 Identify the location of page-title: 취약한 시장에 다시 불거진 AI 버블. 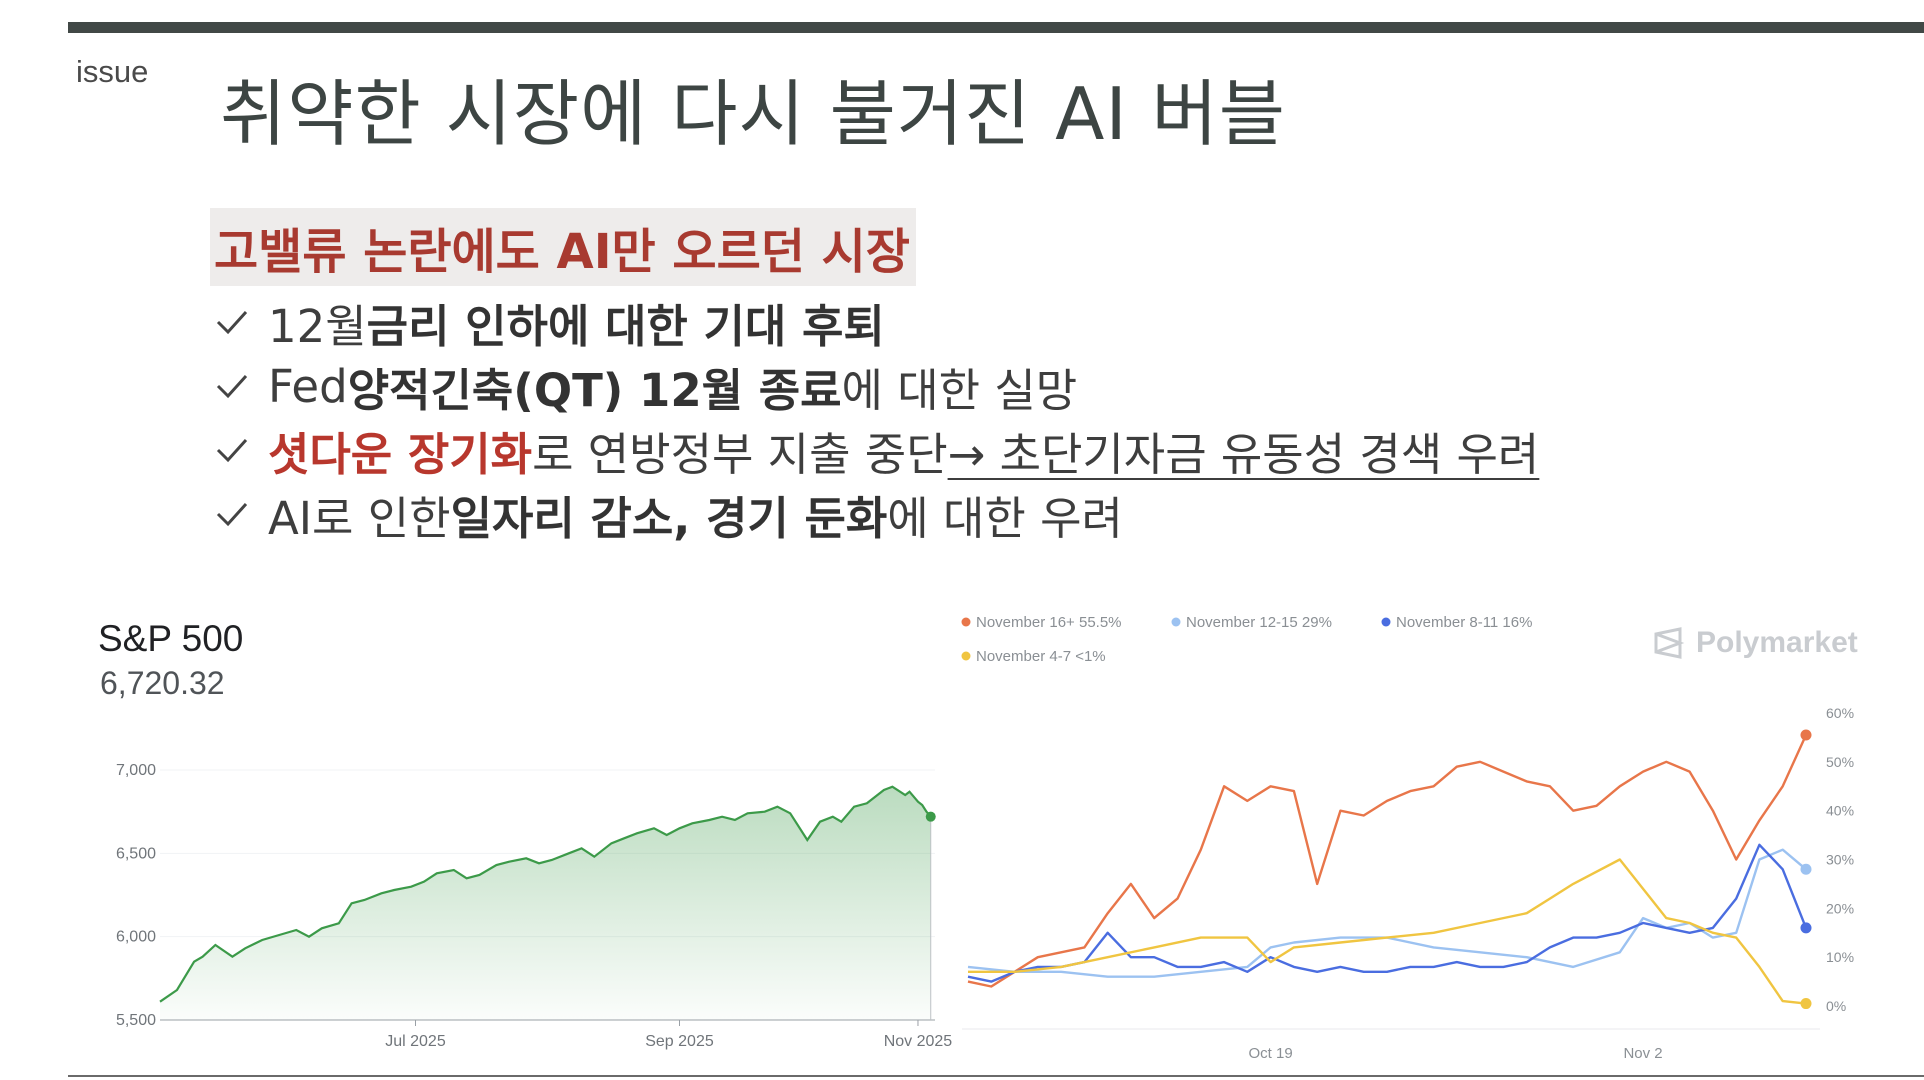
(753, 114).